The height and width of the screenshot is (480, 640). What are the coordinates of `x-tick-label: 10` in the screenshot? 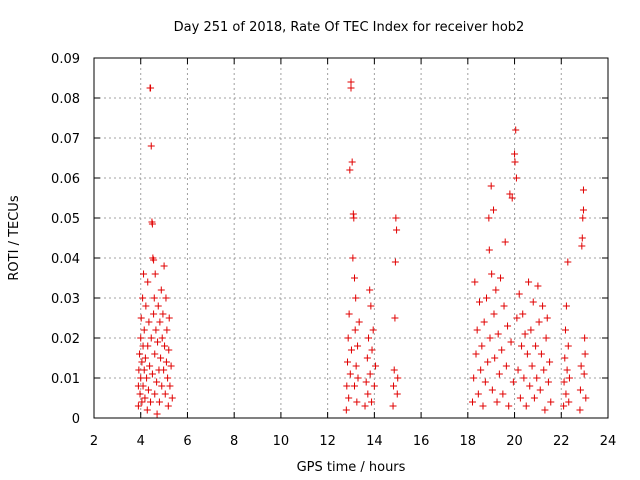 It's located at (281, 441).